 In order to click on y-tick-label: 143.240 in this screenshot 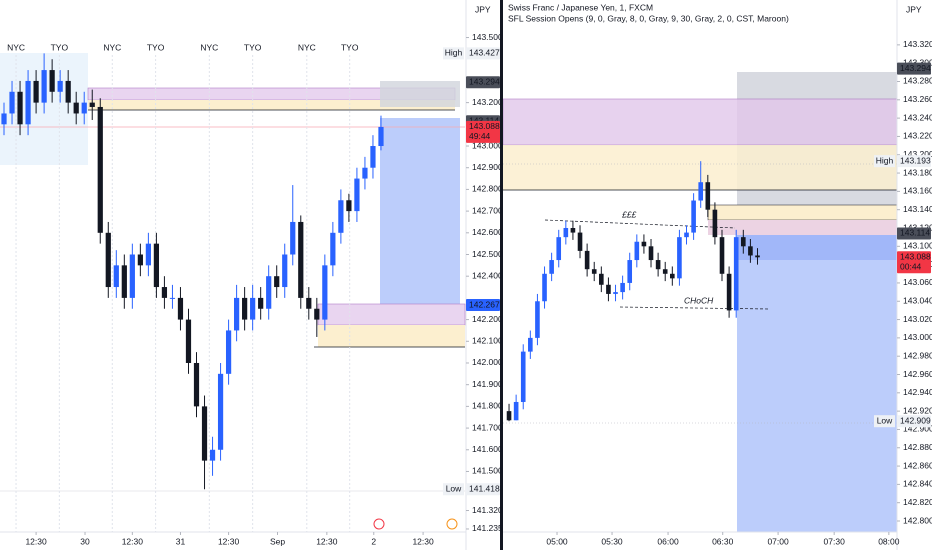, I will do `click(917, 117)`.